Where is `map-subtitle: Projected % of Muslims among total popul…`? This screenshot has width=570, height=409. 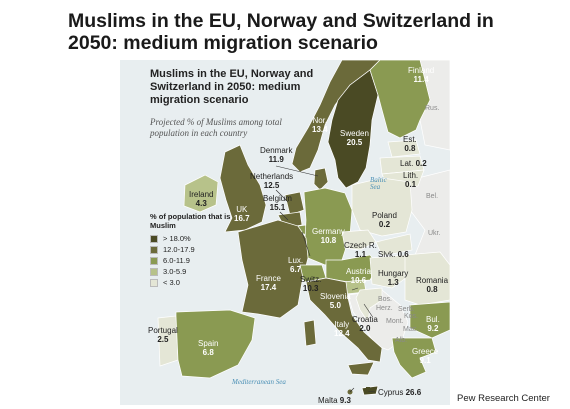 map-subtitle: Projected % of Muslims among total popul… is located at coordinates (216, 127).